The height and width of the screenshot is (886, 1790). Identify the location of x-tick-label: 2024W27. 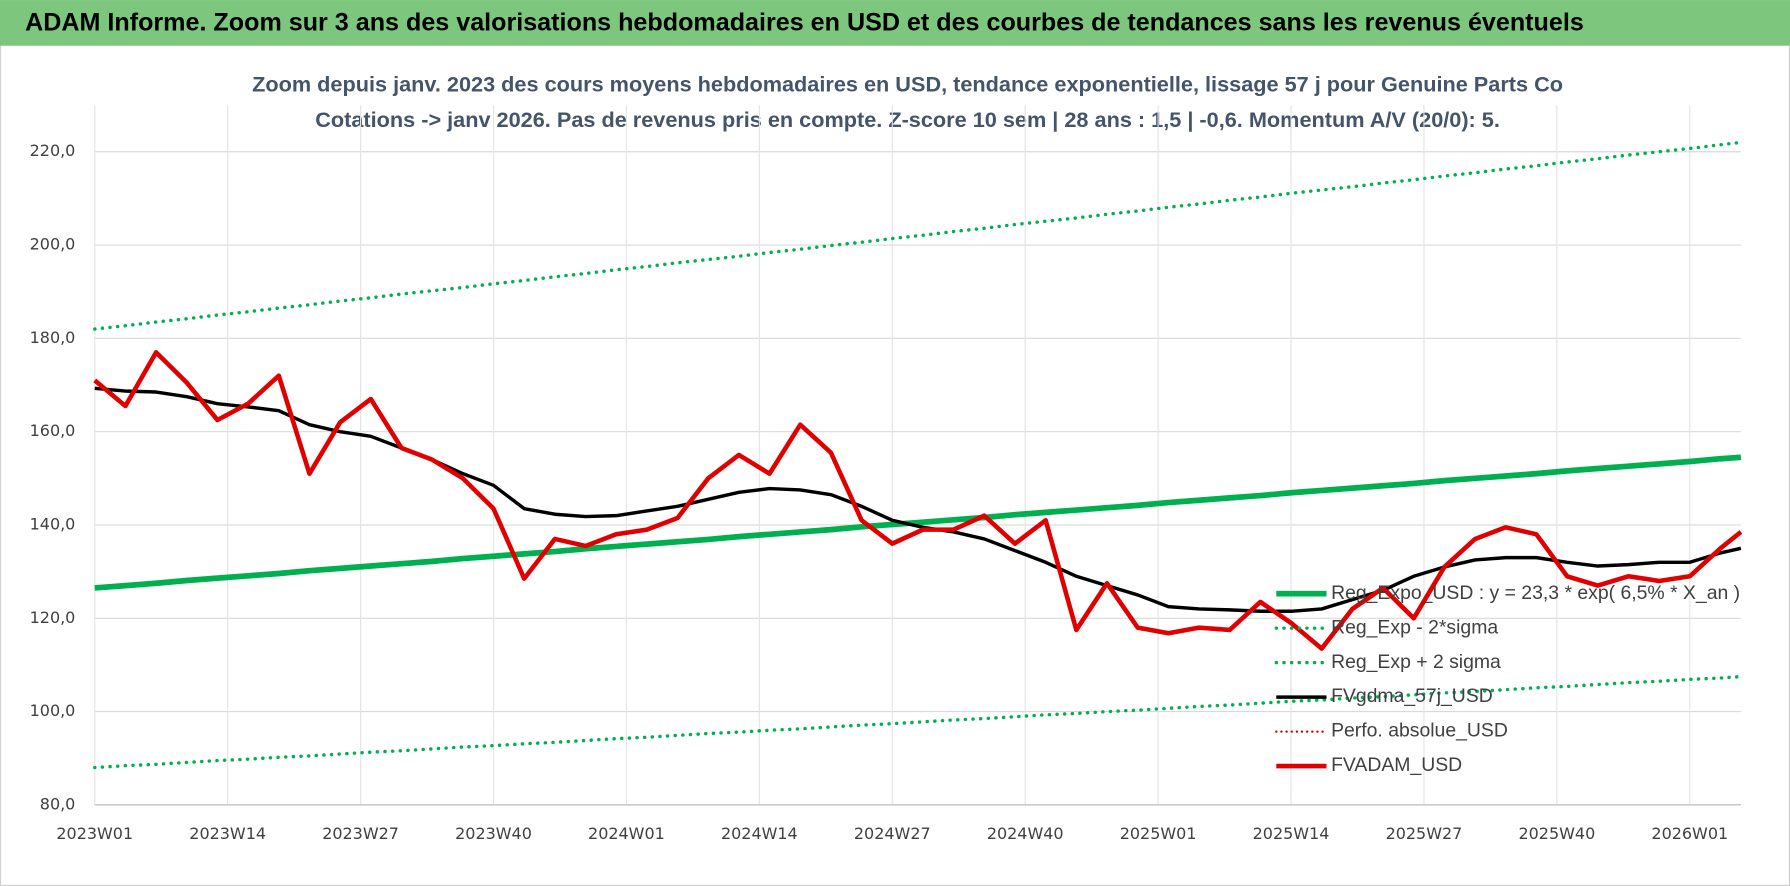
(892, 833).